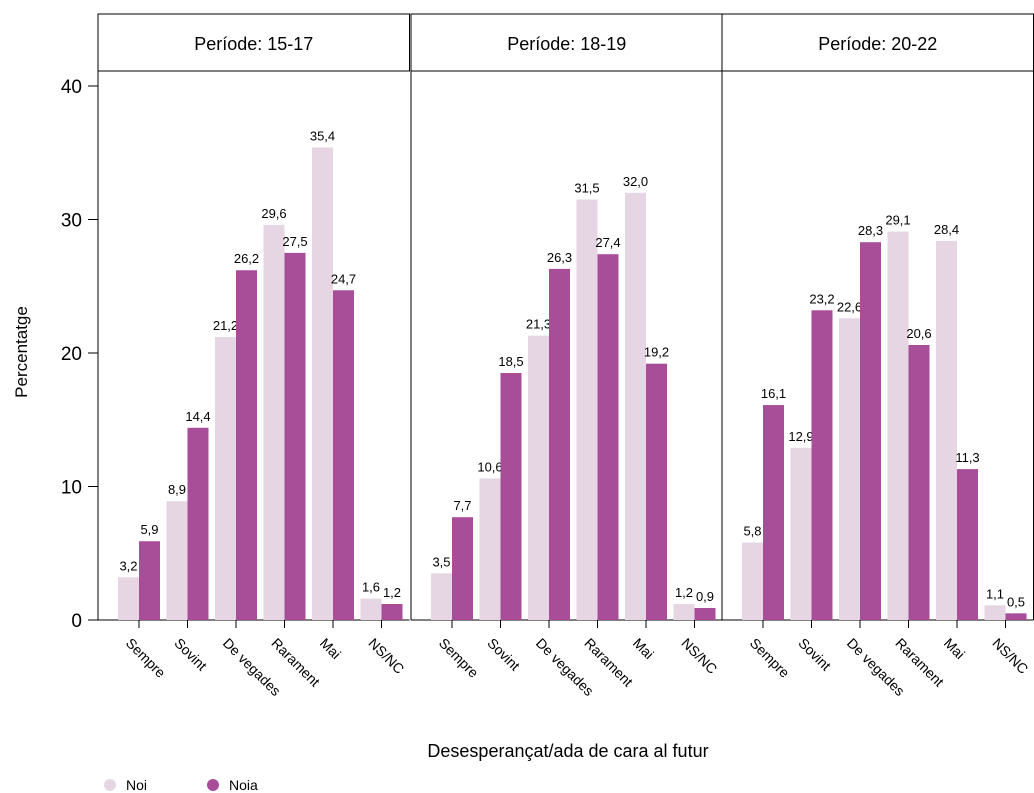 This screenshot has width=1034, height=793. I want to click on value-label: 24,7, so click(343, 278).